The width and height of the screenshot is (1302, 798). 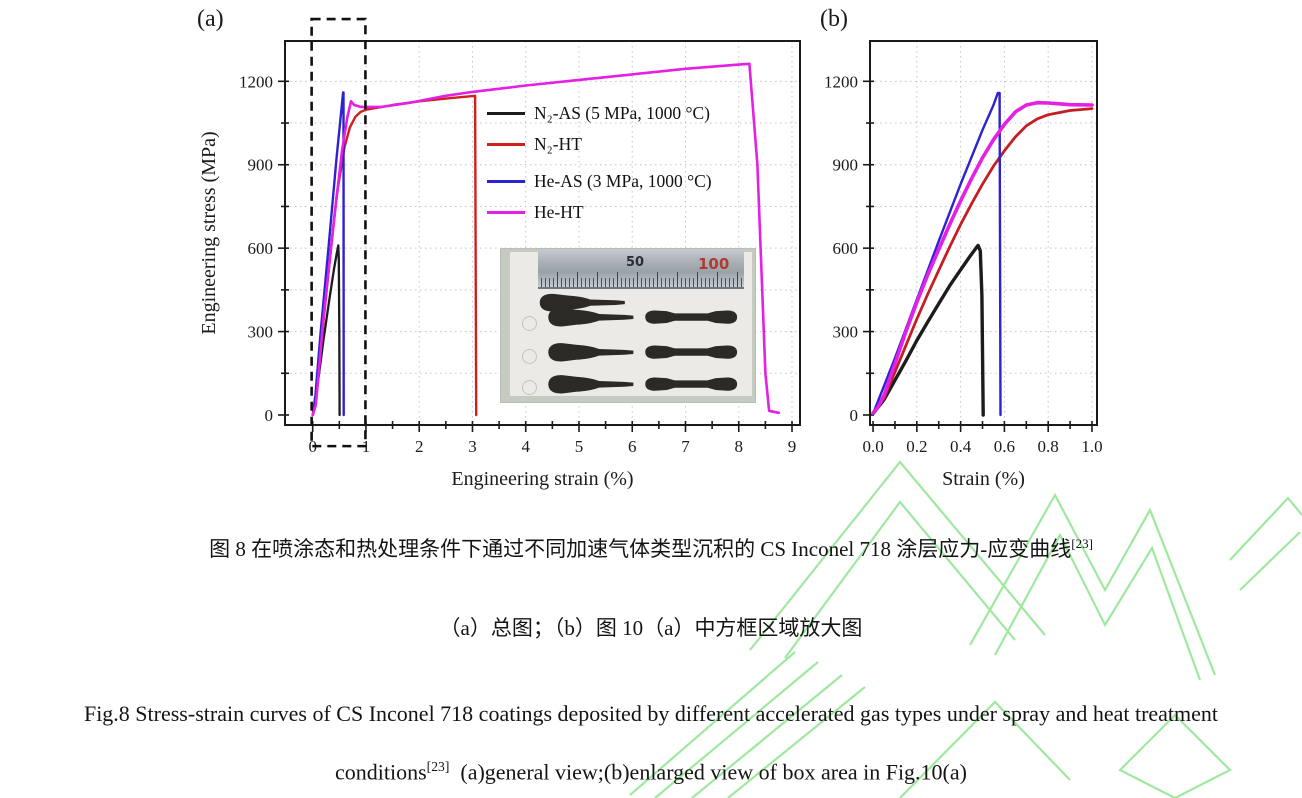 What do you see at coordinates (209, 232) in the screenshot?
I see `y-axis-label: Engineering stress (MPa)` at bounding box center [209, 232].